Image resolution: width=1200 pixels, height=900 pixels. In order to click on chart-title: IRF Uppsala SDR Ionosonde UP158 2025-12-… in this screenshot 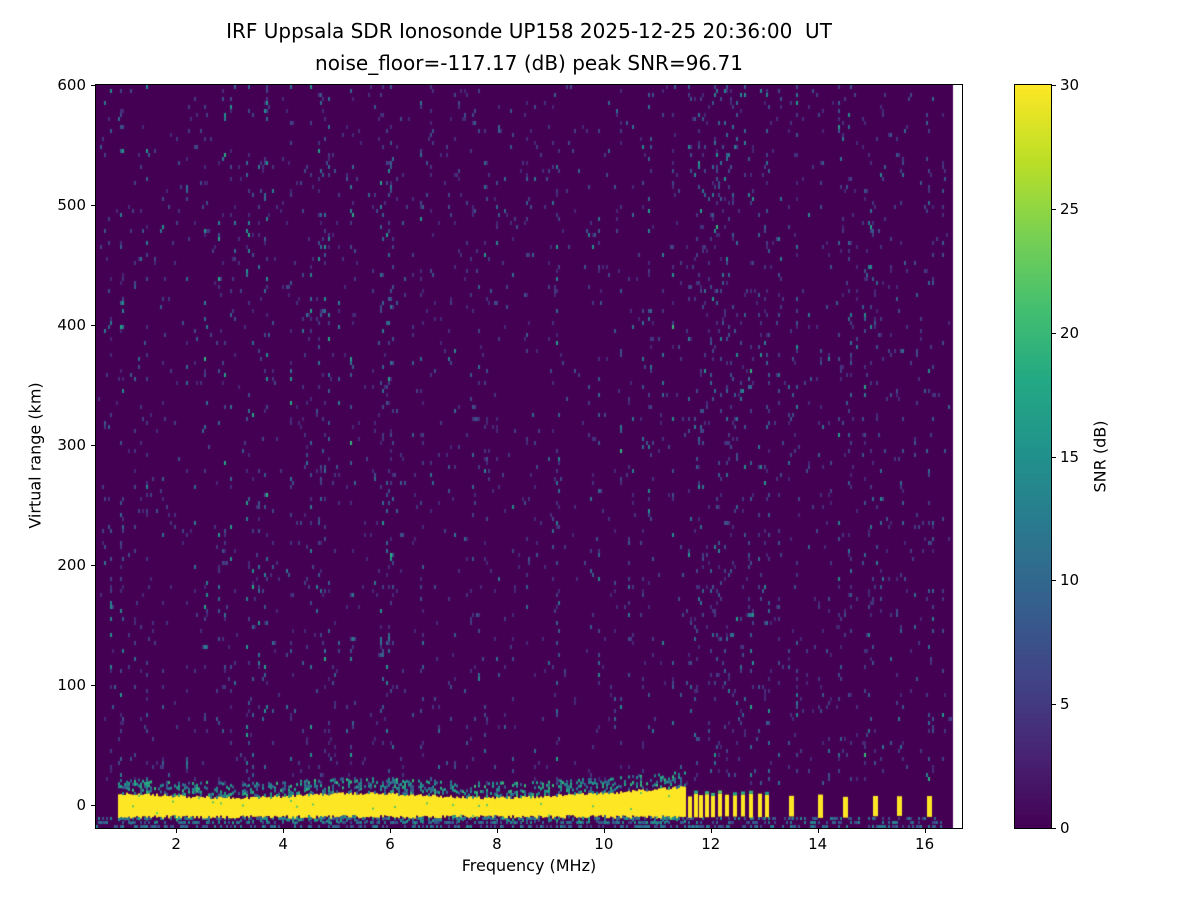, I will do `click(529, 31)`.